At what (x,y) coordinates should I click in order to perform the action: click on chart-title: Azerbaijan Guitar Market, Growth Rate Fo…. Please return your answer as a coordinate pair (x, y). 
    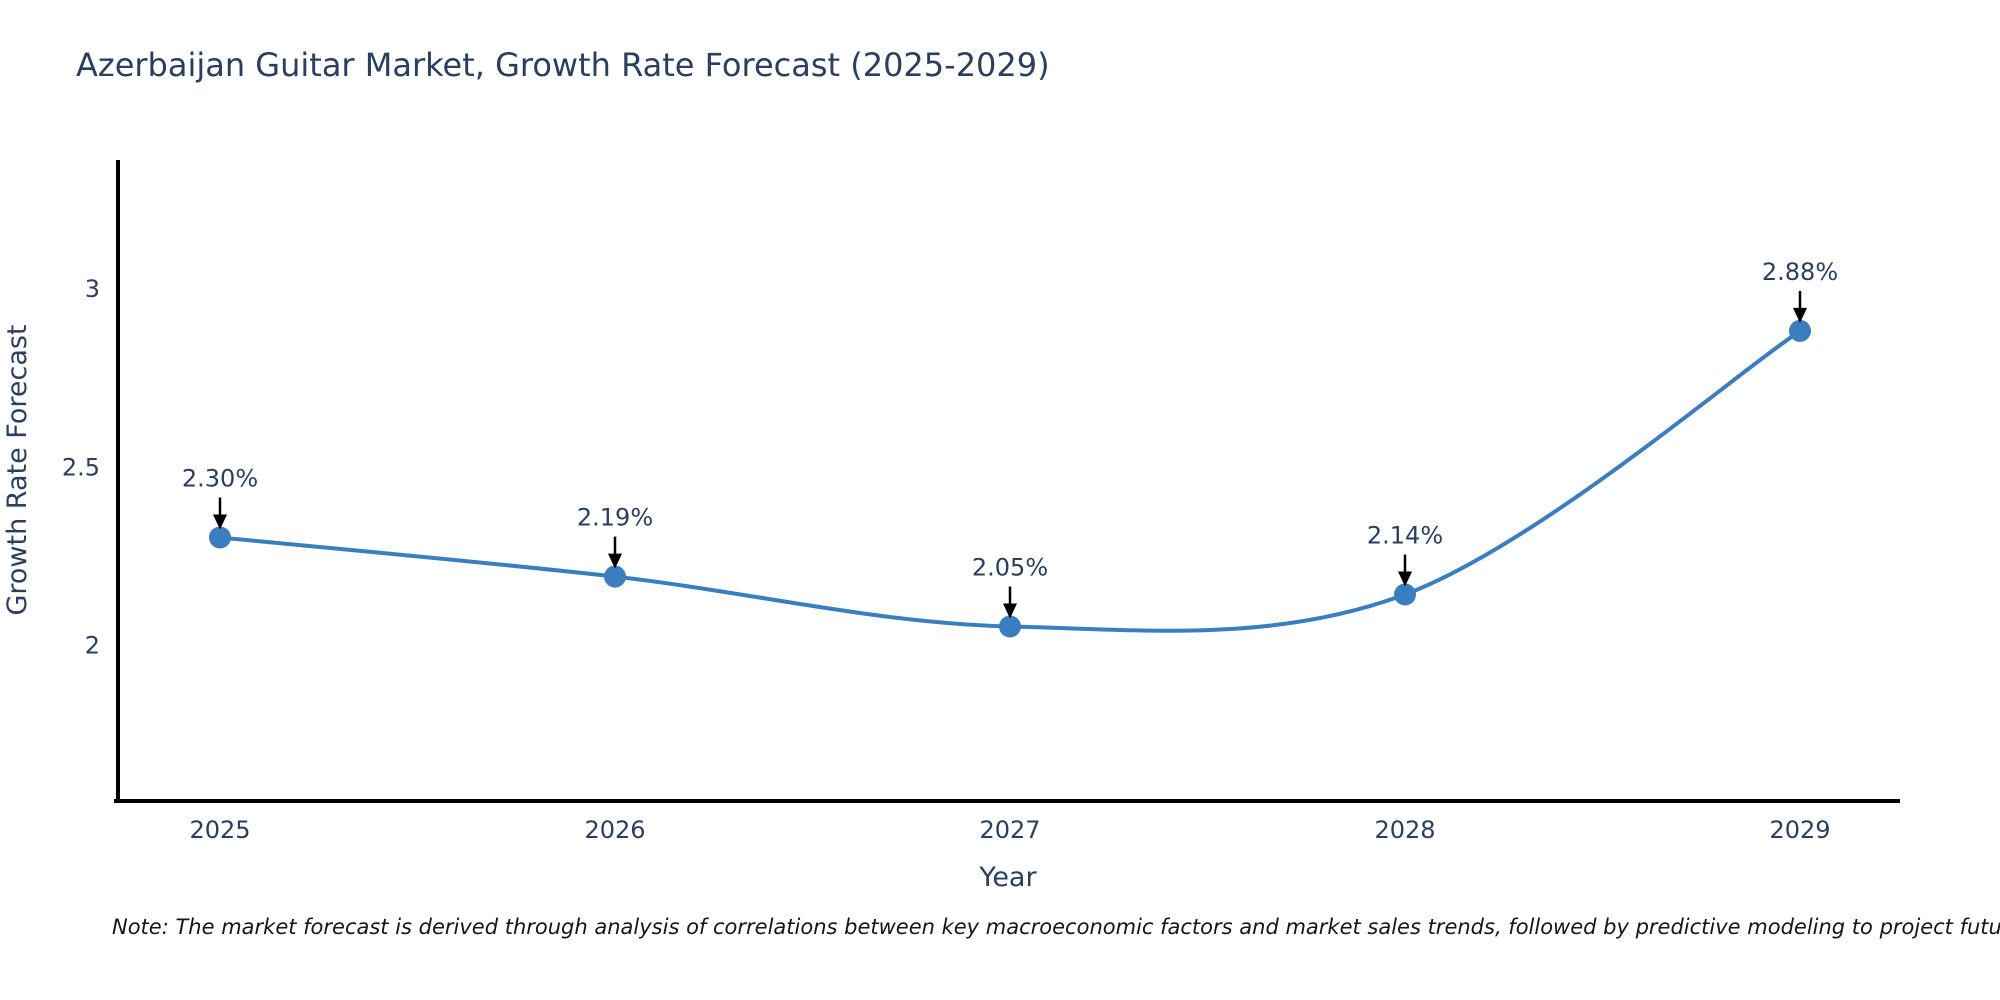
    Looking at the image, I should click on (563, 65).